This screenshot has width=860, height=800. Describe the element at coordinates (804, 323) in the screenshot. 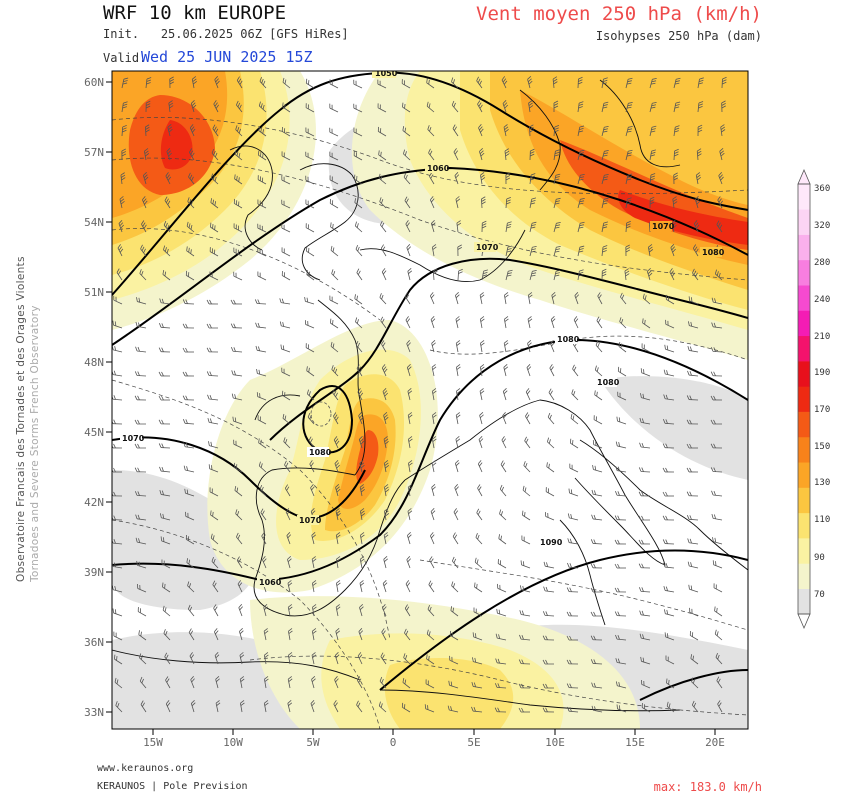

I see `colorbar-cell` at that location.